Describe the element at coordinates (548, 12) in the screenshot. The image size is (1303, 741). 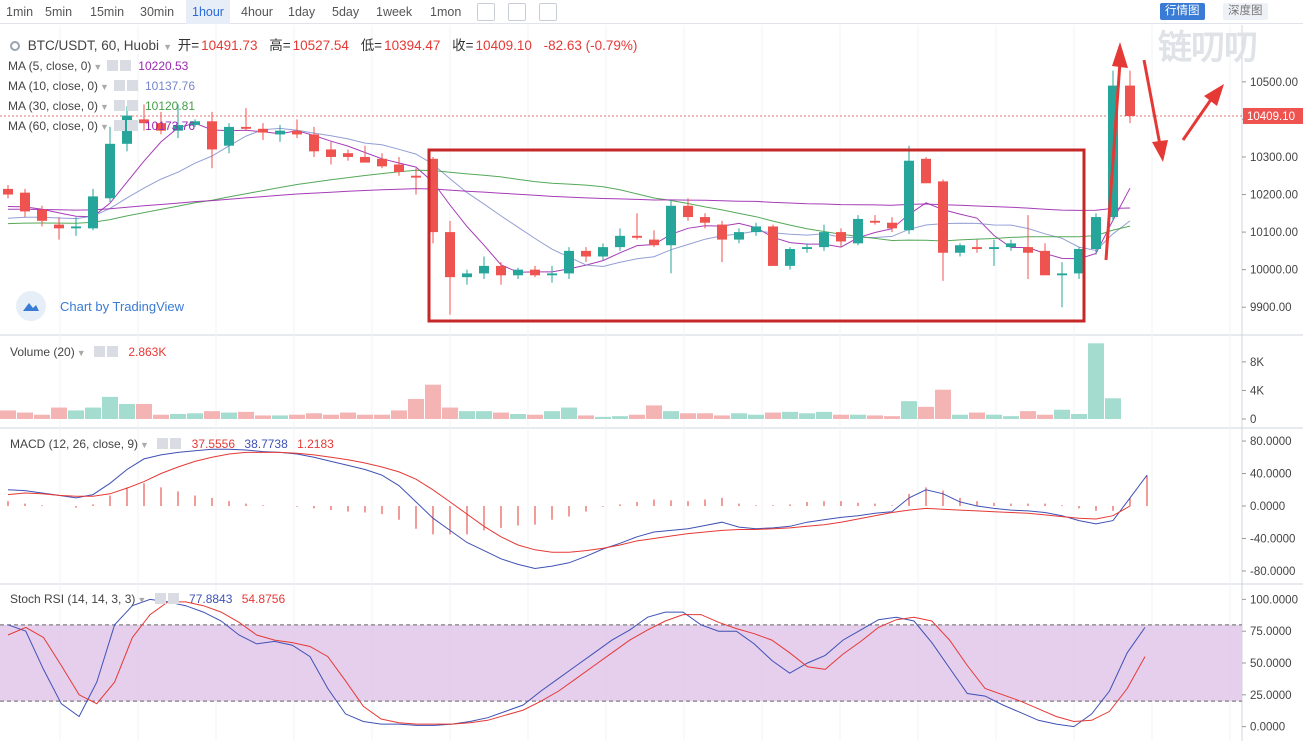
I see `fullscreen-icon` at that location.